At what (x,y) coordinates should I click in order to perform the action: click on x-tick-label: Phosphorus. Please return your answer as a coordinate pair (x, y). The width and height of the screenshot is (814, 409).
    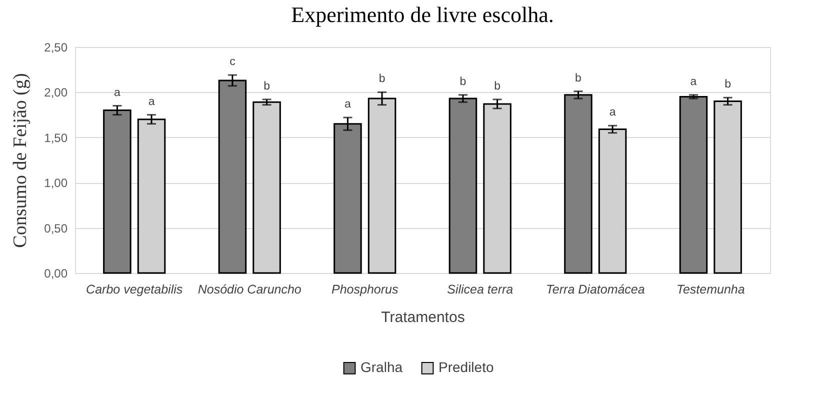
    Looking at the image, I should click on (365, 289).